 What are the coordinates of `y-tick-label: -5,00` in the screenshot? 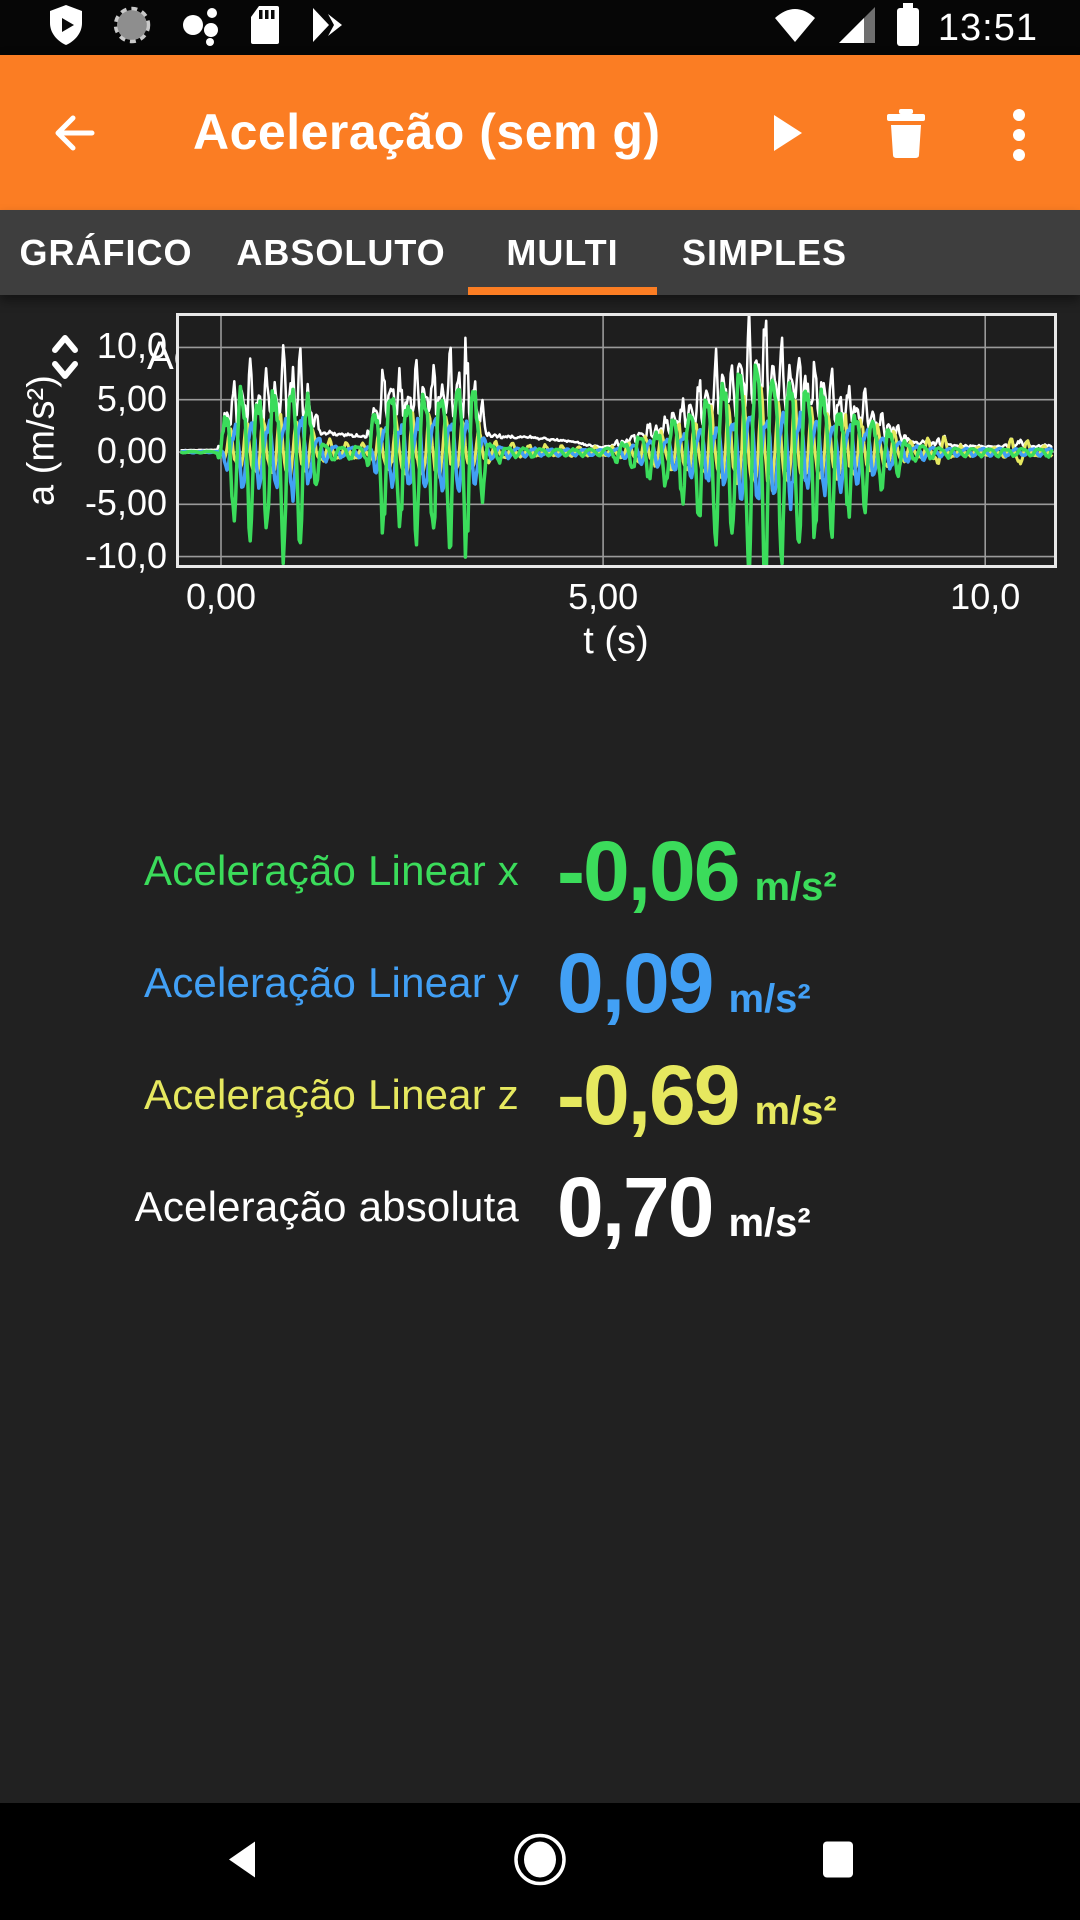 It's located at (125, 503).